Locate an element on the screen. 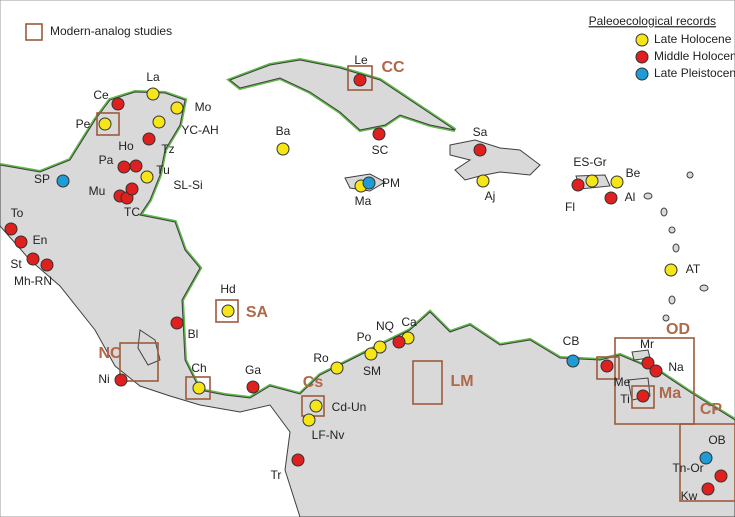  study-area-label: NC is located at coordinates (110, 353).